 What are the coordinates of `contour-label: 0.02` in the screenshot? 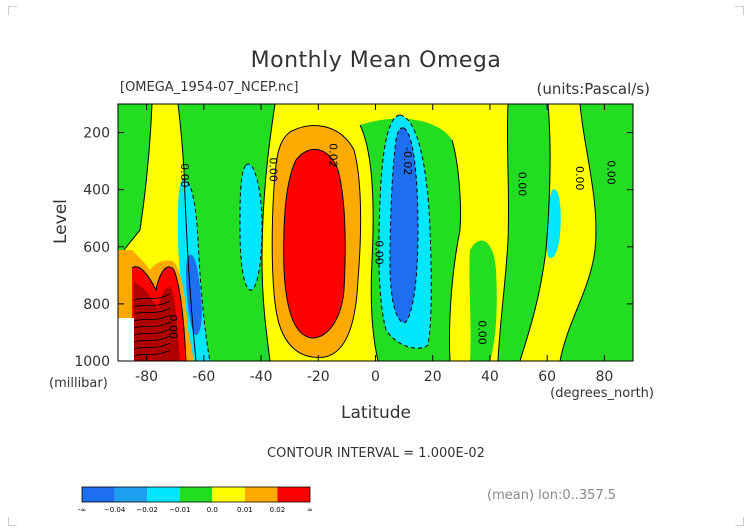 It's located at (333, 155).